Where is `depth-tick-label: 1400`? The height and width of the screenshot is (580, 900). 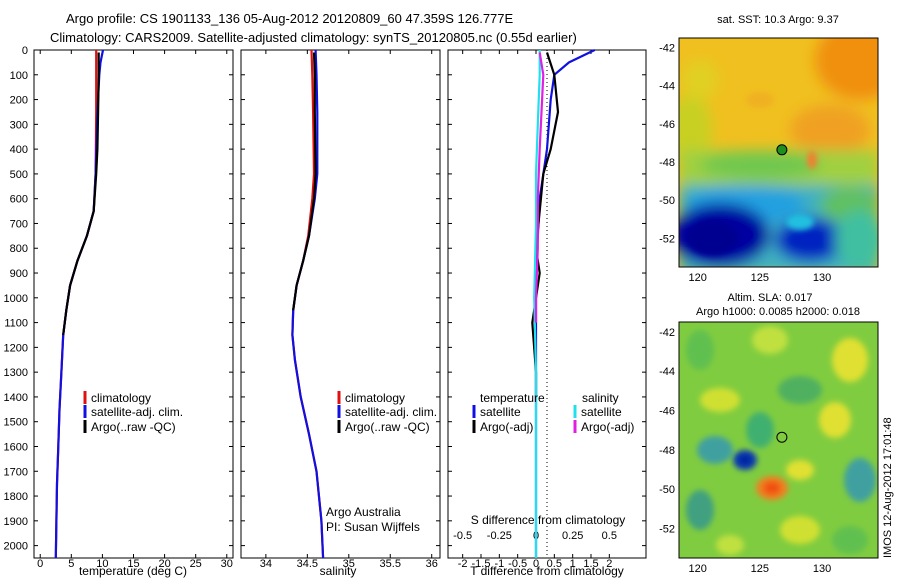 depth-tick-label: 1400 is located at coordinates (16, 398).